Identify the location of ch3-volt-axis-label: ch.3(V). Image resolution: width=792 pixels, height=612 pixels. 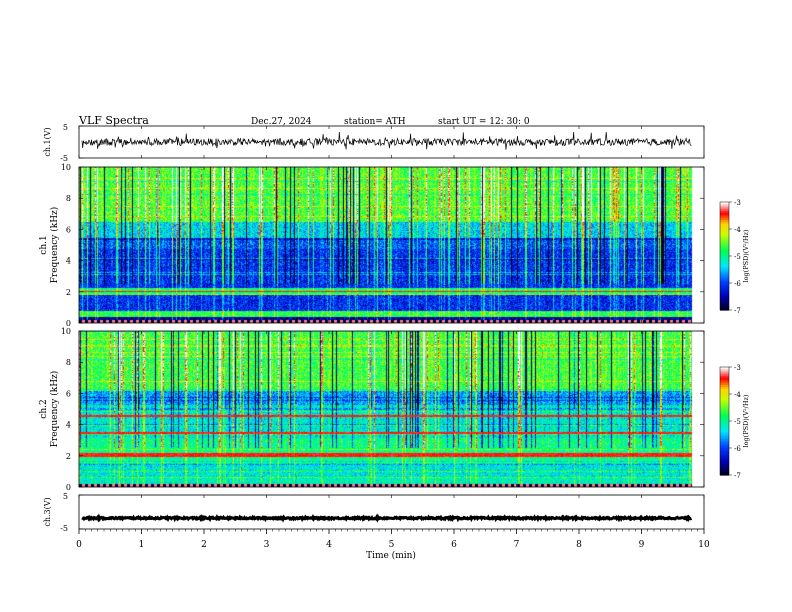
(47, 511).